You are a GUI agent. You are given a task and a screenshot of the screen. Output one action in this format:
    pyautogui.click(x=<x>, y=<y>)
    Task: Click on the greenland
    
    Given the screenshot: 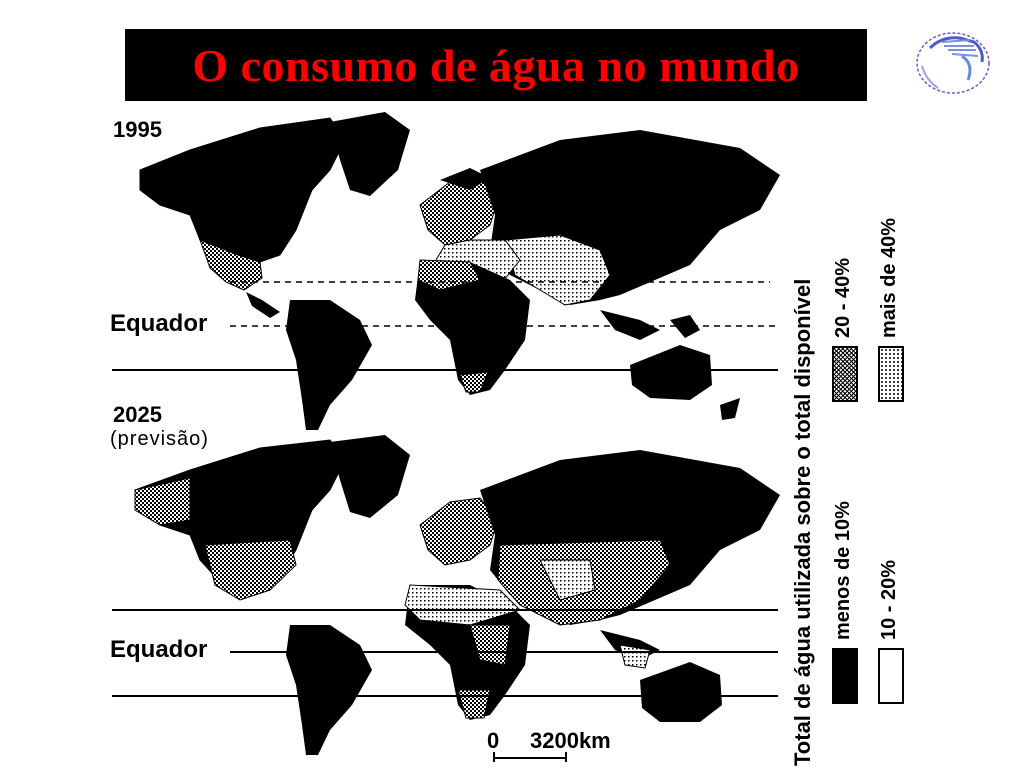 What is the action you would take?
    pyautogui.click(x=370, y=154)
    